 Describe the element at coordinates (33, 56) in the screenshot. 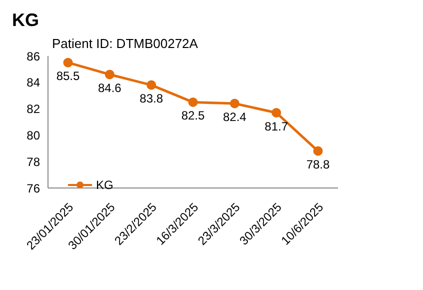

I see `y-tick-label: 86` at that location.